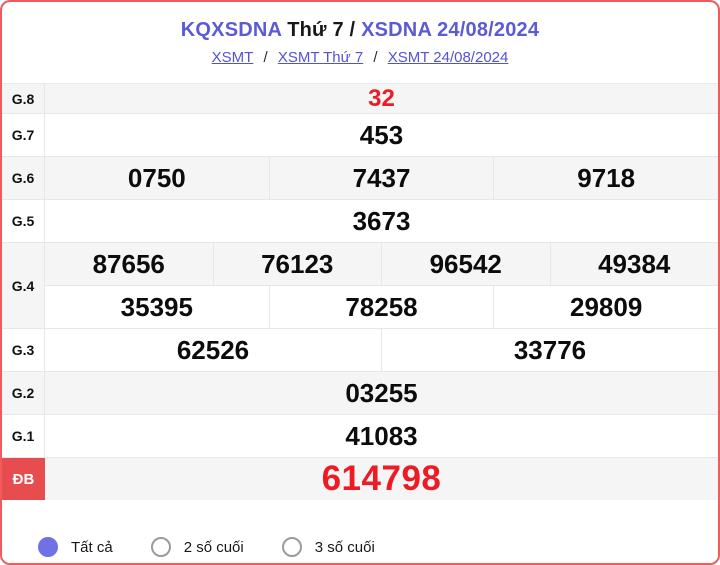 This screenshot has width=720, height=565. I want to click on radio-selected-icon, so click(48, 547).